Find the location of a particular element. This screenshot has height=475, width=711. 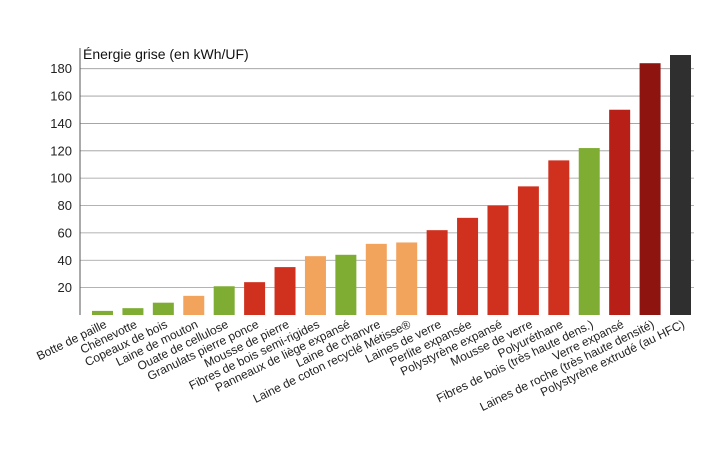

y-tick-label: 60 is located at coordinates (65, 232).